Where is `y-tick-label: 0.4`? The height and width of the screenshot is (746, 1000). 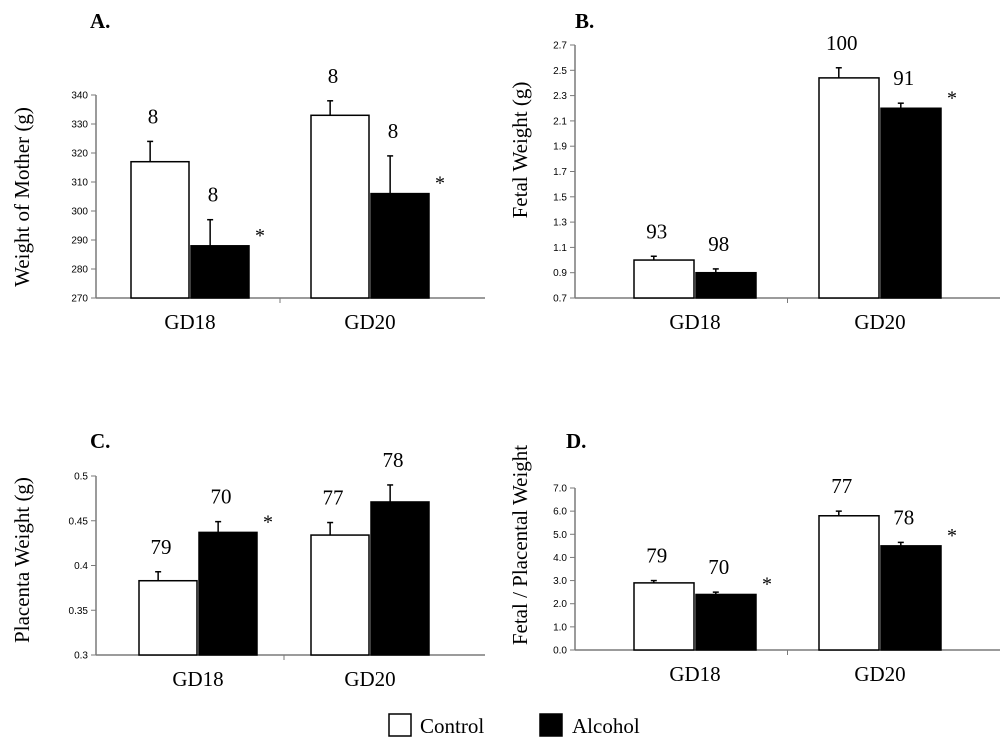
y-tick-label: 0.4 is located at coordinates (81, 566).